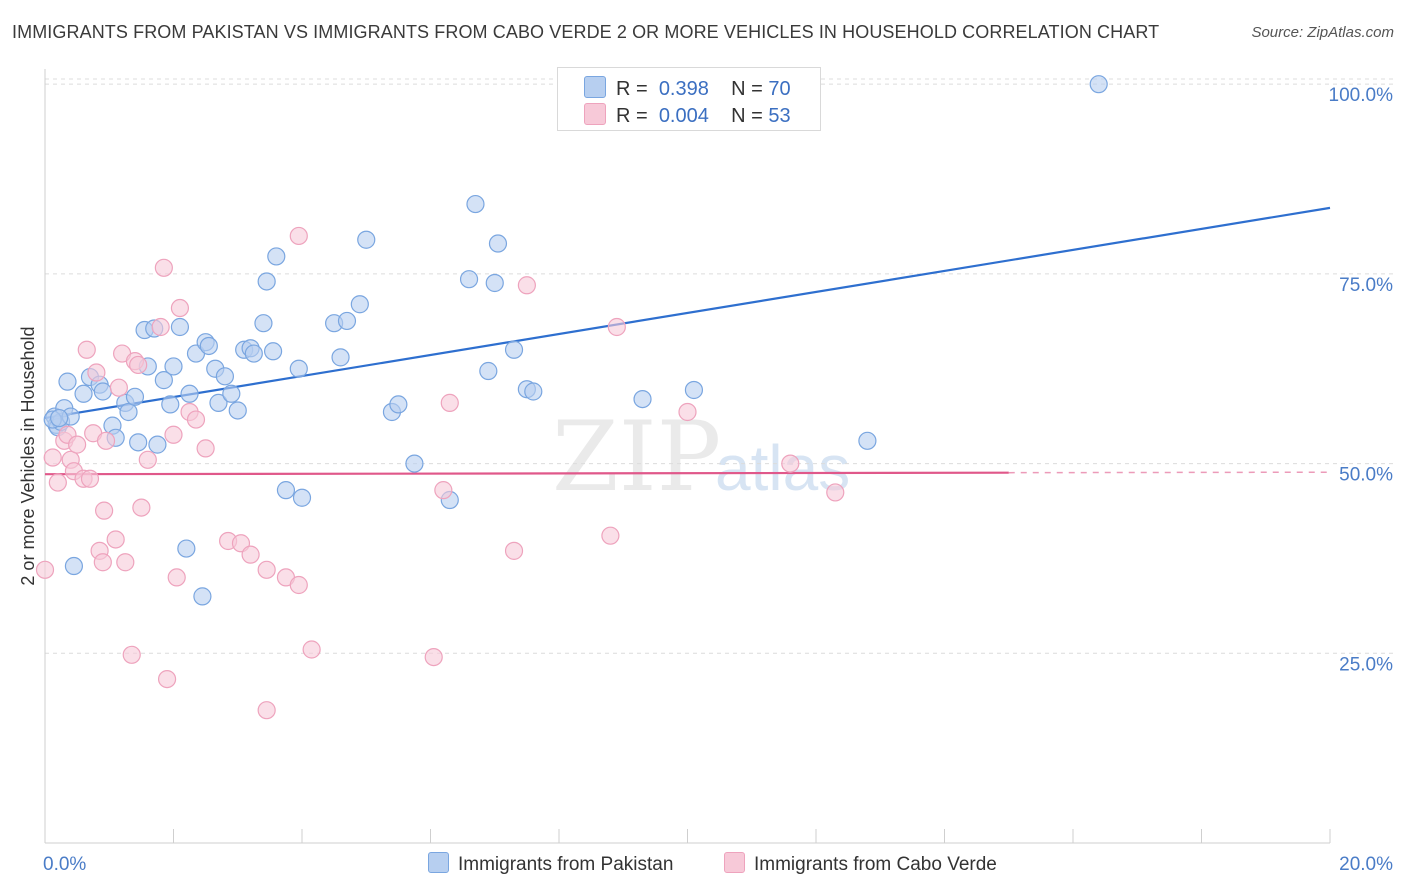  Describe the element at coordinates (1361, 95) in the screenshot. I see `y-tick-label: 100.0%` at that location.